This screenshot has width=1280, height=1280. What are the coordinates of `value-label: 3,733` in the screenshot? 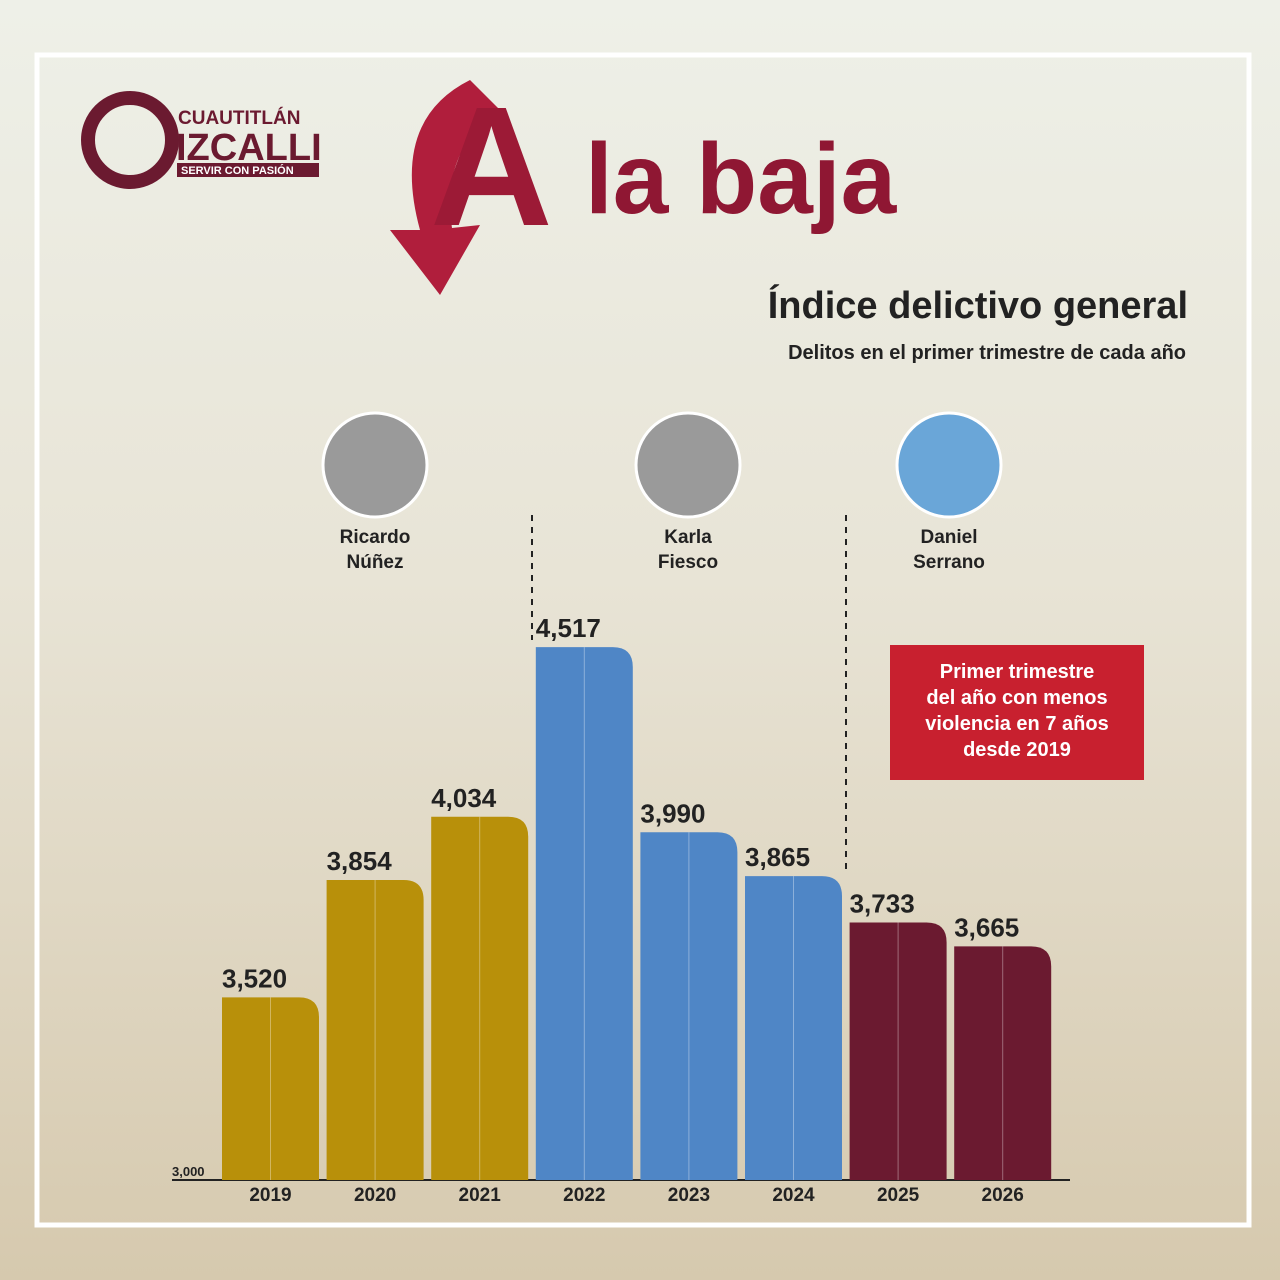 It's located at (882, 904).